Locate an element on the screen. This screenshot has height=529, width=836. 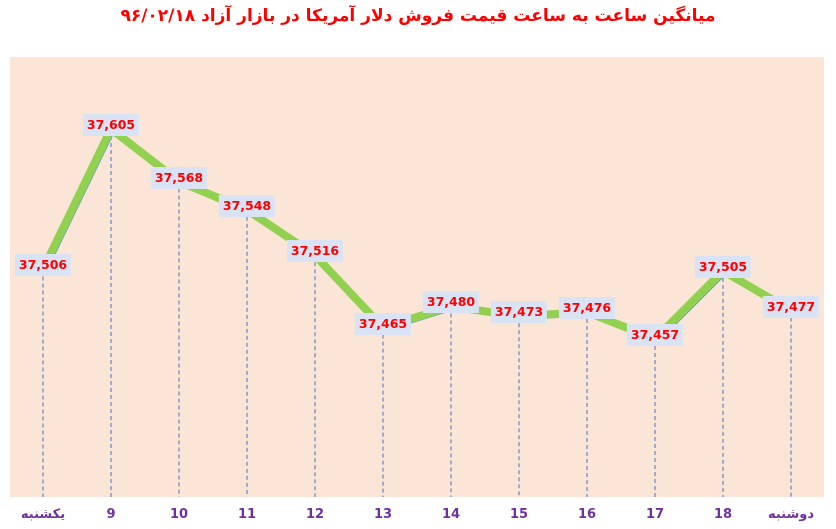
x-axis-label: 17 is located at coordinates (655, 514).